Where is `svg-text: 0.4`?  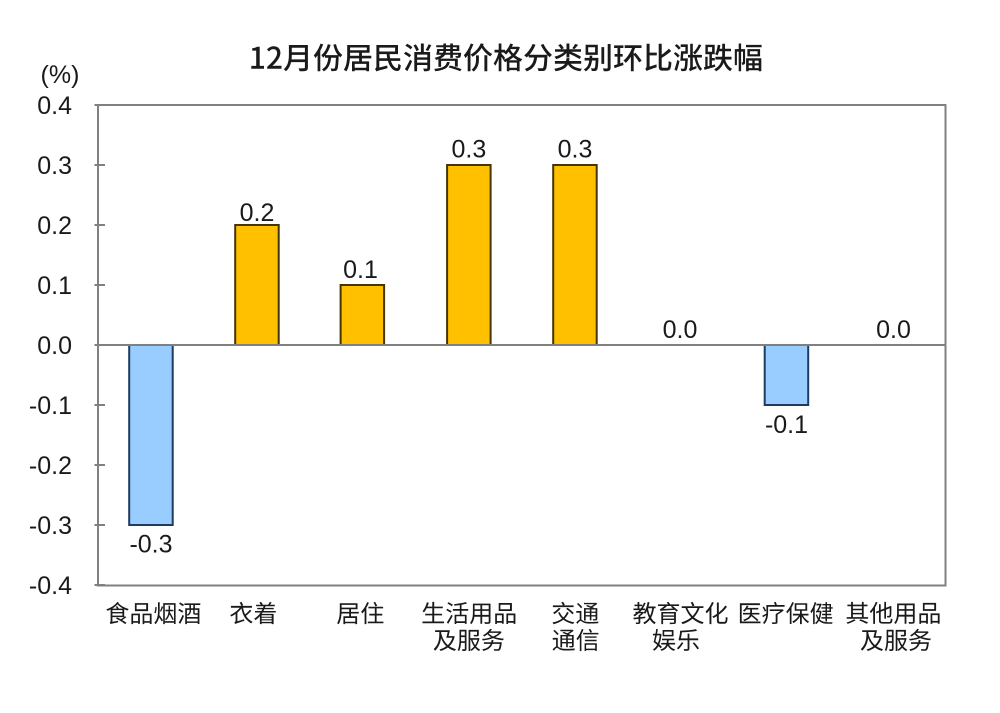
svg-text: 0.4 is located at coordinates (54, 106).